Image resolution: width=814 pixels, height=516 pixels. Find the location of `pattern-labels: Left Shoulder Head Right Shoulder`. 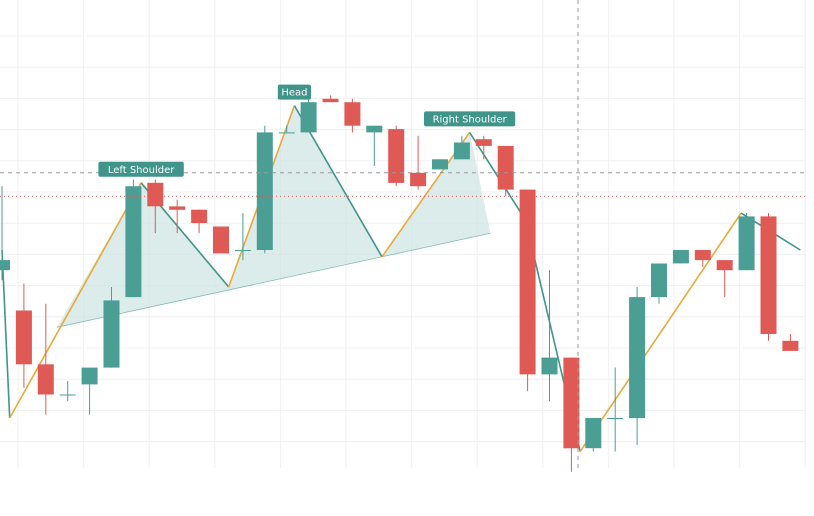

pattern-labels: Left Shoulder Head Right Shoulder is located at coordinates (307, 130).